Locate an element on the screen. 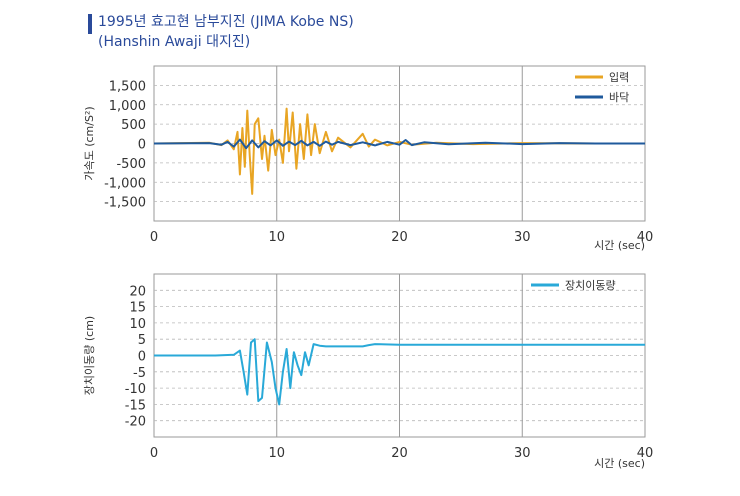  title-accent-bar is located at coordinates (90, 24).